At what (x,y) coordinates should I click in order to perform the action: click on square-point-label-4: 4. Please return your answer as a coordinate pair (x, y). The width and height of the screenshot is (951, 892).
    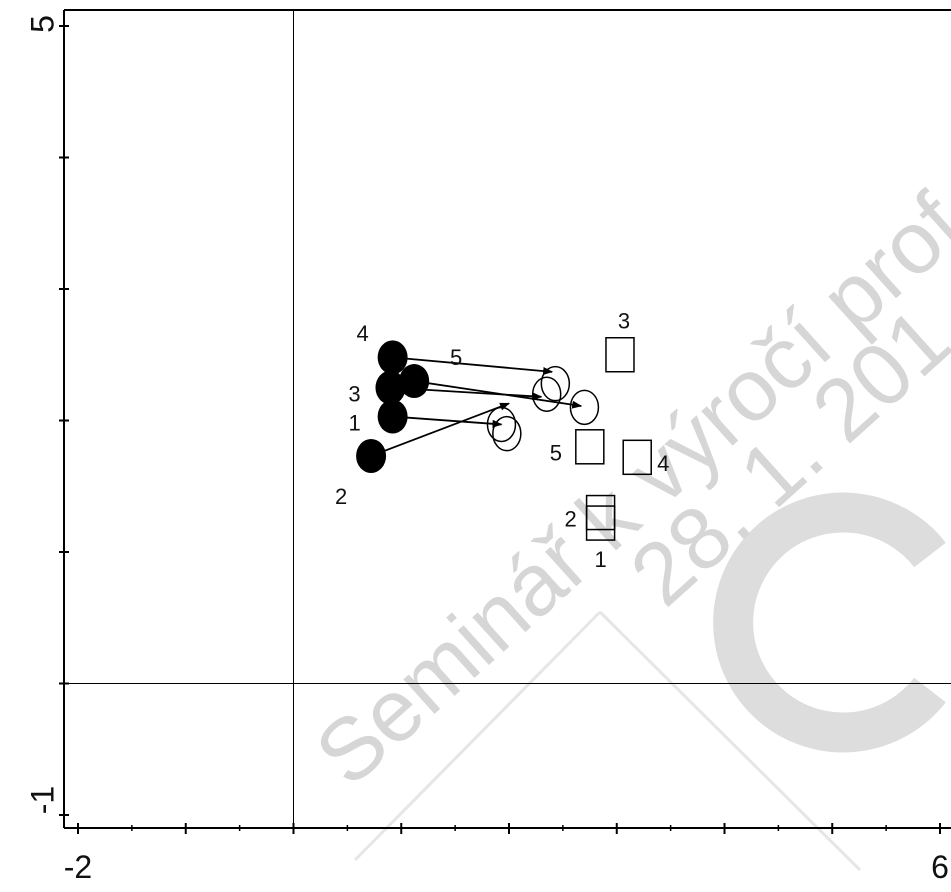
    Looking at the image, I should click on (663, 463).